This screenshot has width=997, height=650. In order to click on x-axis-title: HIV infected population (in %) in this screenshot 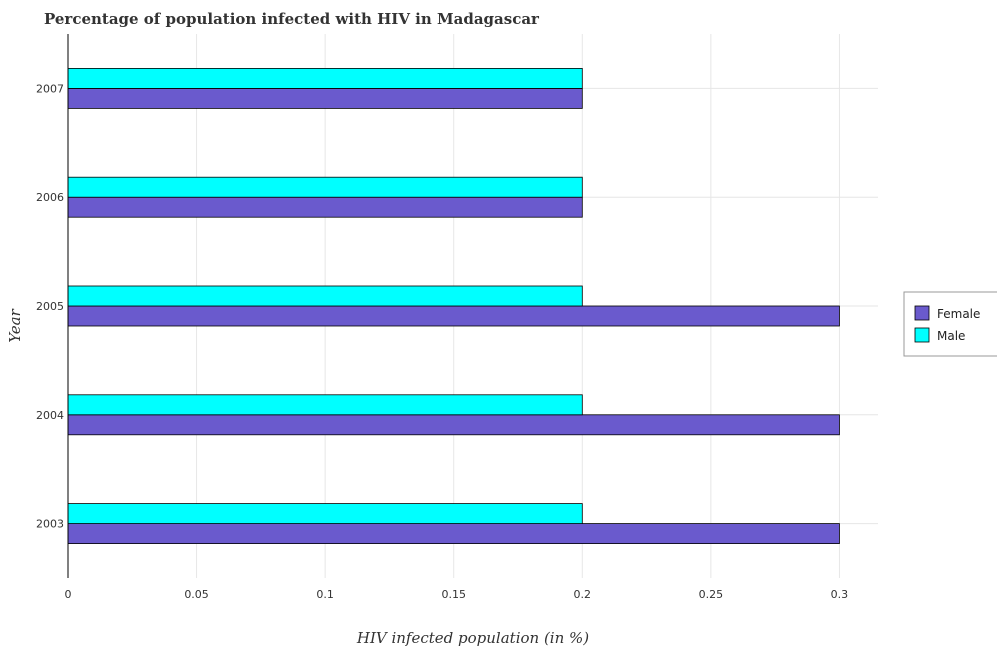, I will do `click(472, 638)`.